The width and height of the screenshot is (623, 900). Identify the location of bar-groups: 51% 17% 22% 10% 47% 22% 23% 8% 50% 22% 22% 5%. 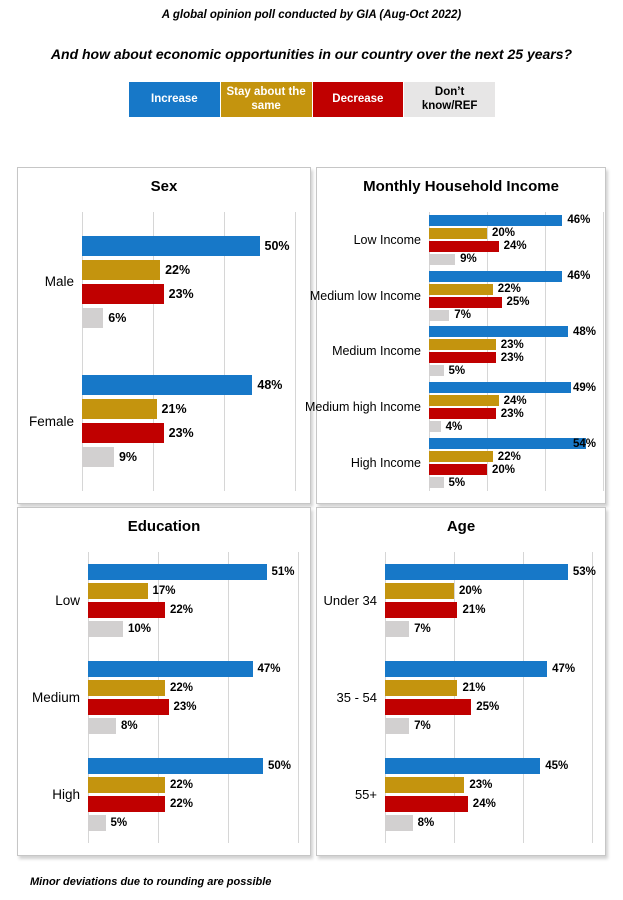
(198, 697).